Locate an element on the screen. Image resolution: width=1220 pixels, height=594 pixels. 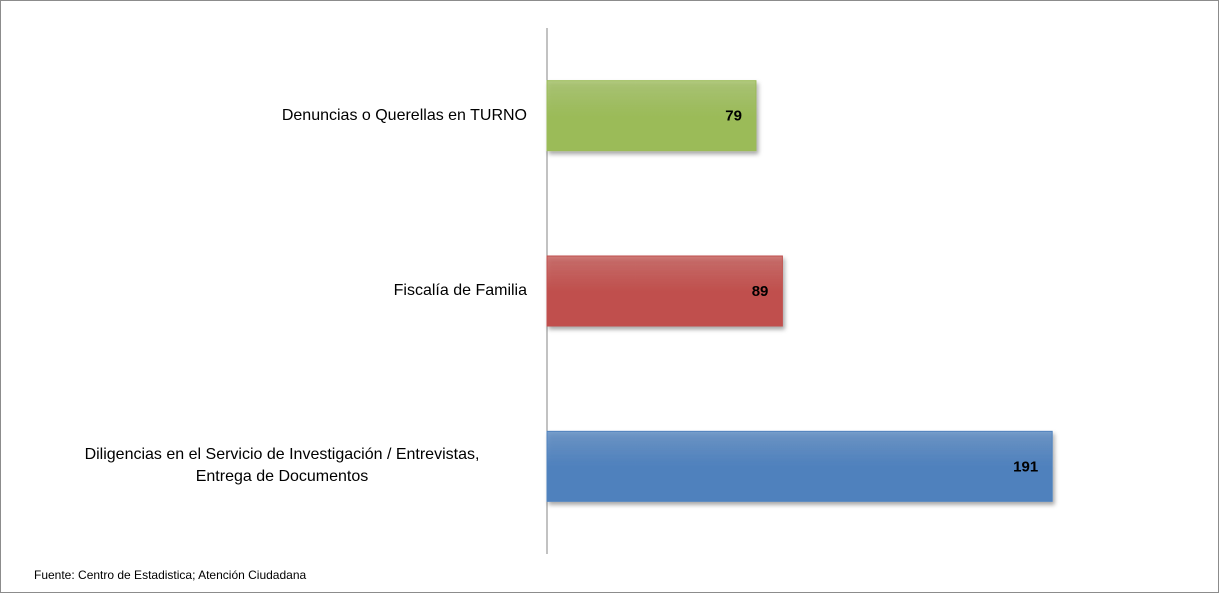
value-label: 191 is located at coordinates (1025, 466).